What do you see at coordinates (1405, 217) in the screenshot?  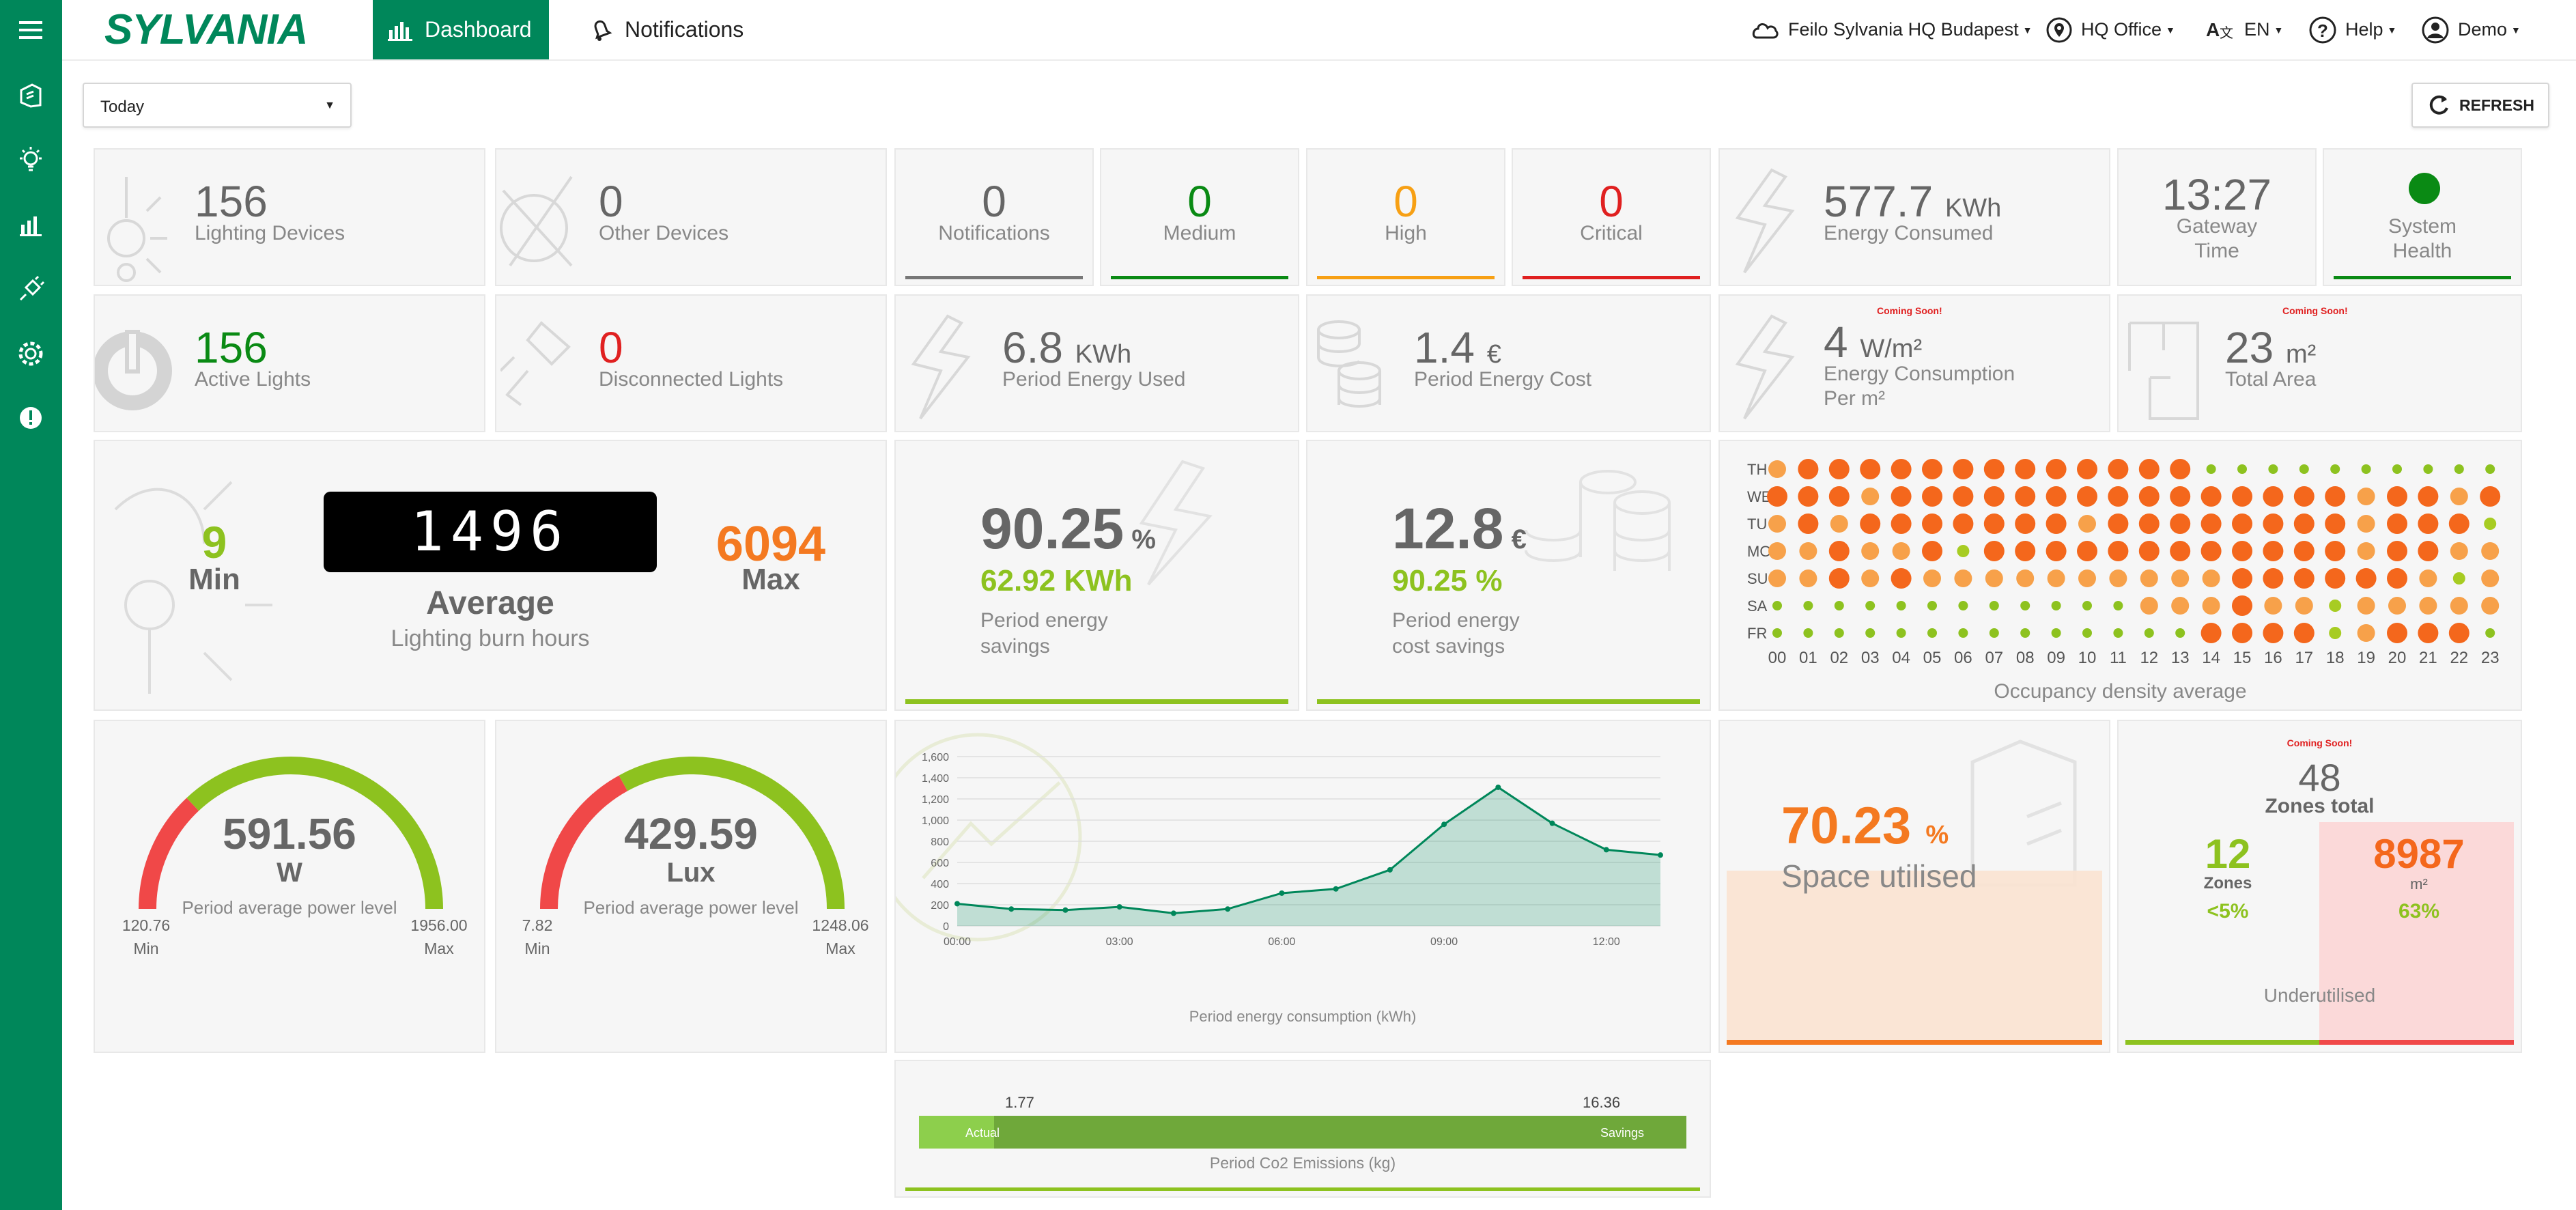 I see `high-alerts-tile: 0 High` at bounding box center [1405, 217].